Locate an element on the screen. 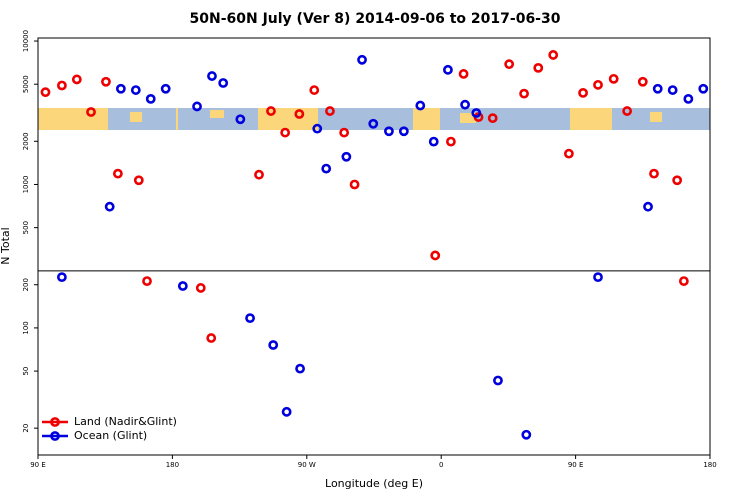 This screenshot has width=750, height=504. y-tick-label: 50 is located at coordinates (26, 371).